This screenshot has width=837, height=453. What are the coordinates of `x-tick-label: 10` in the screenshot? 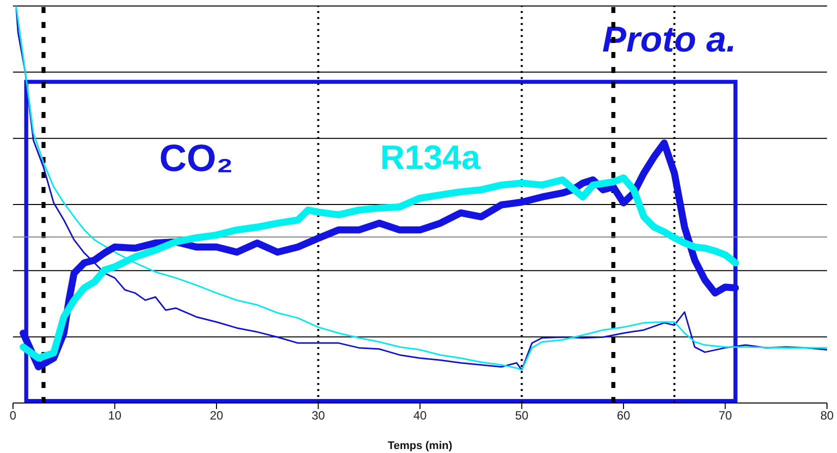 It's located at (115, 415).